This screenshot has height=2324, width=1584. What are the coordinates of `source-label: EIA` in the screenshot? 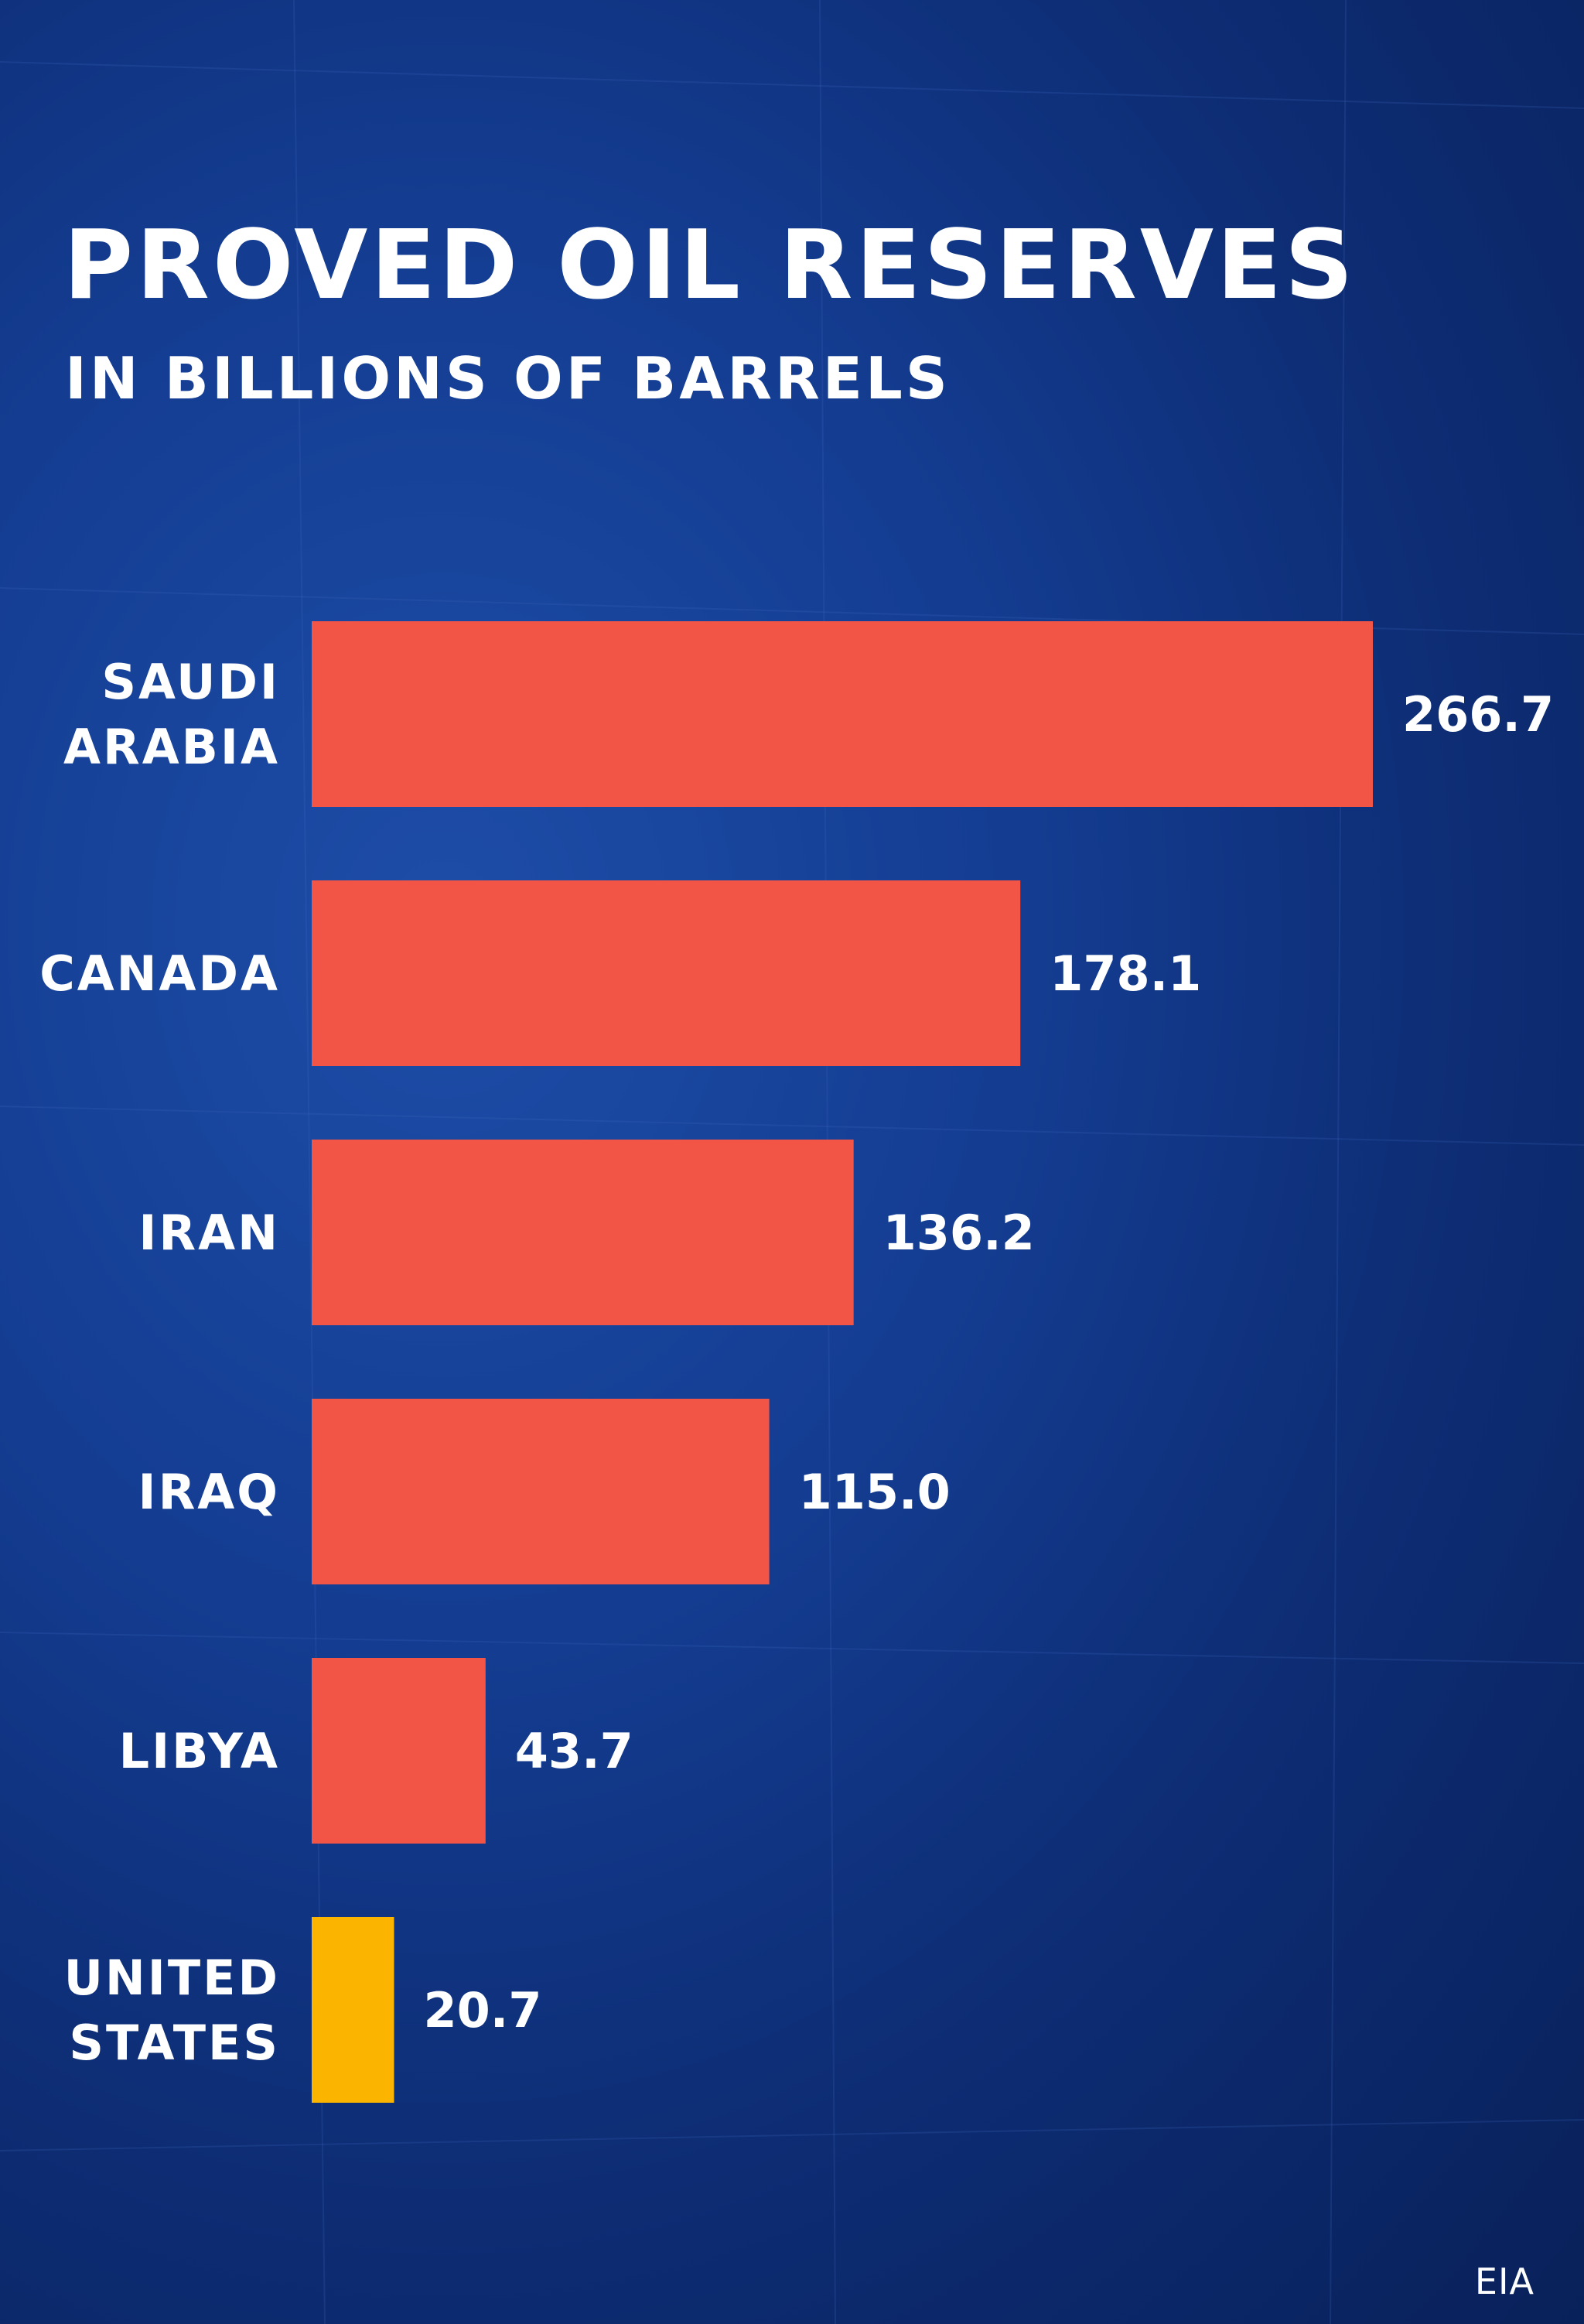 It's located at (1504, 2281).